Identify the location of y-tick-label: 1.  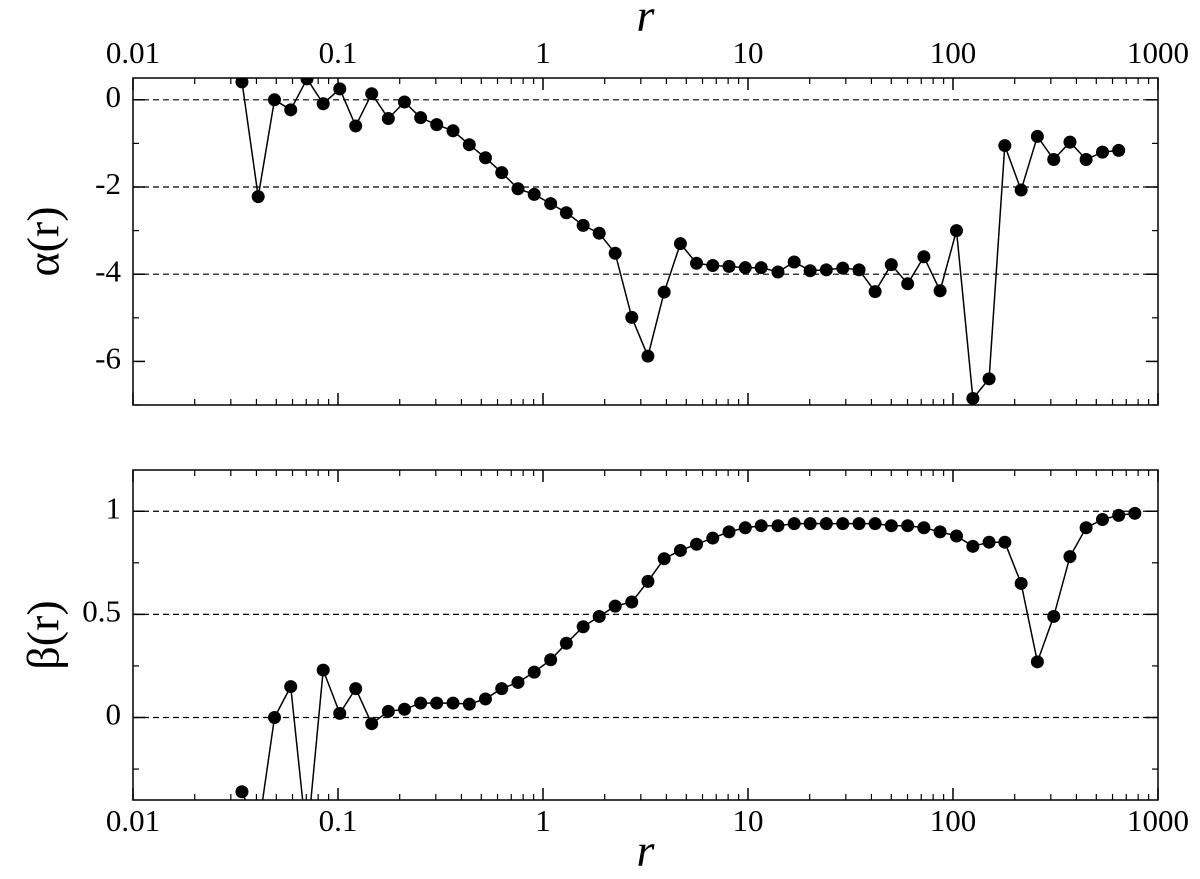
(114, 507).